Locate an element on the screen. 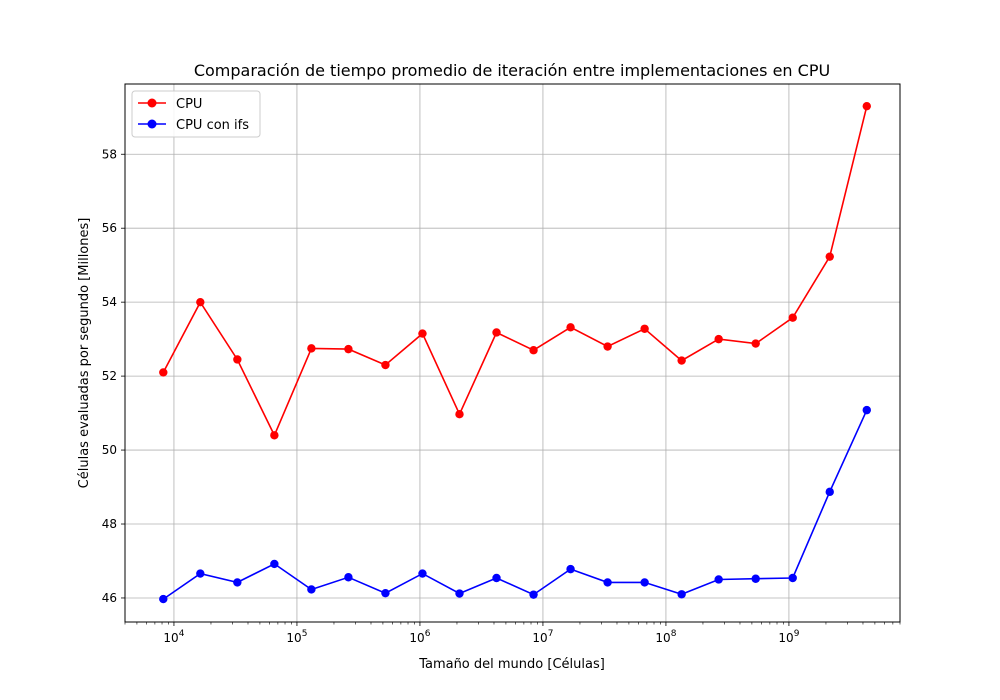 This screenshot has width=1000, height=700. y-tick-label: 54 is located at coordinates (109, 302).